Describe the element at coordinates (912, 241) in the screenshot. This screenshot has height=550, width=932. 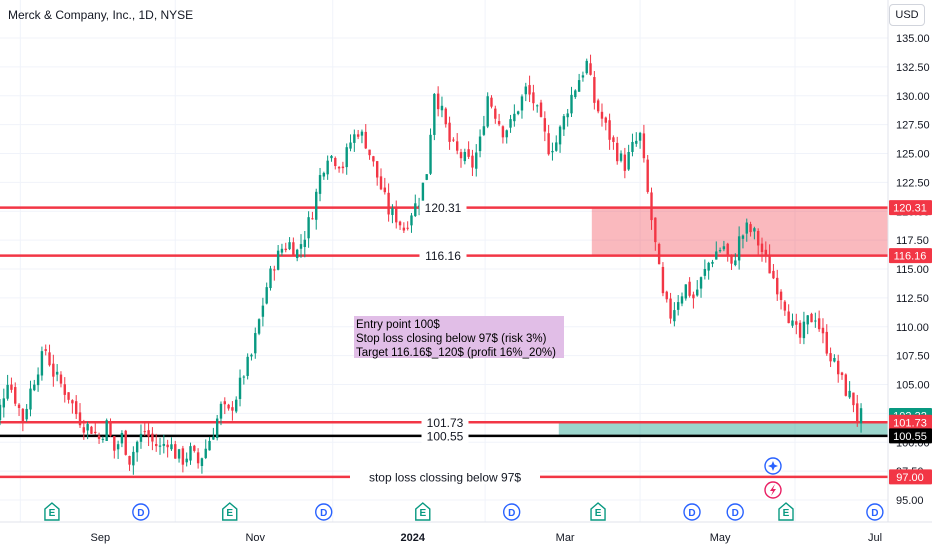
I see `price-tick-label: 117.50` at that location.